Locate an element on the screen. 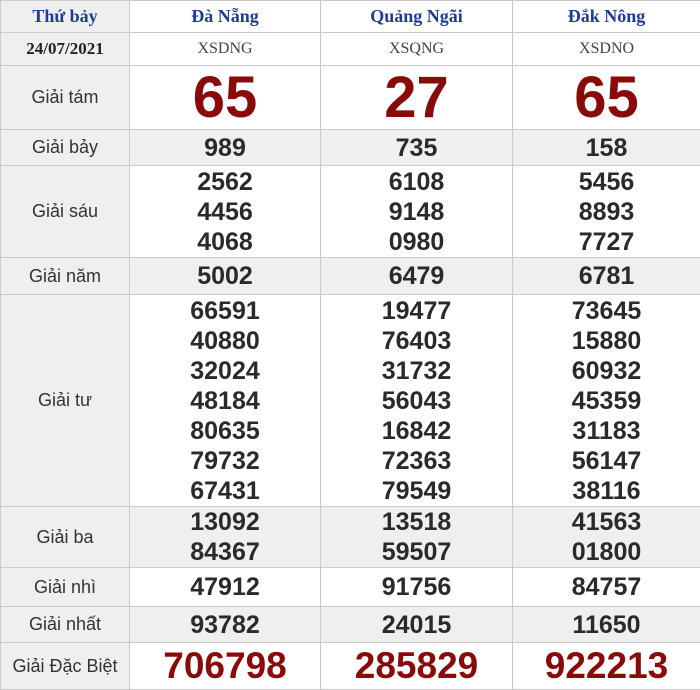  code-dak-nong: XSDNO is located at coordinates (606, 49).